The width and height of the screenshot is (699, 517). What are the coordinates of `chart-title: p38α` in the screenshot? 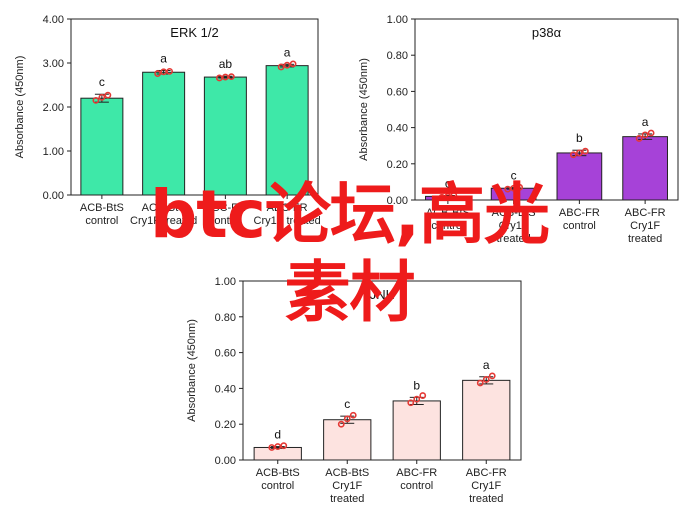 It's located at (547, 32).